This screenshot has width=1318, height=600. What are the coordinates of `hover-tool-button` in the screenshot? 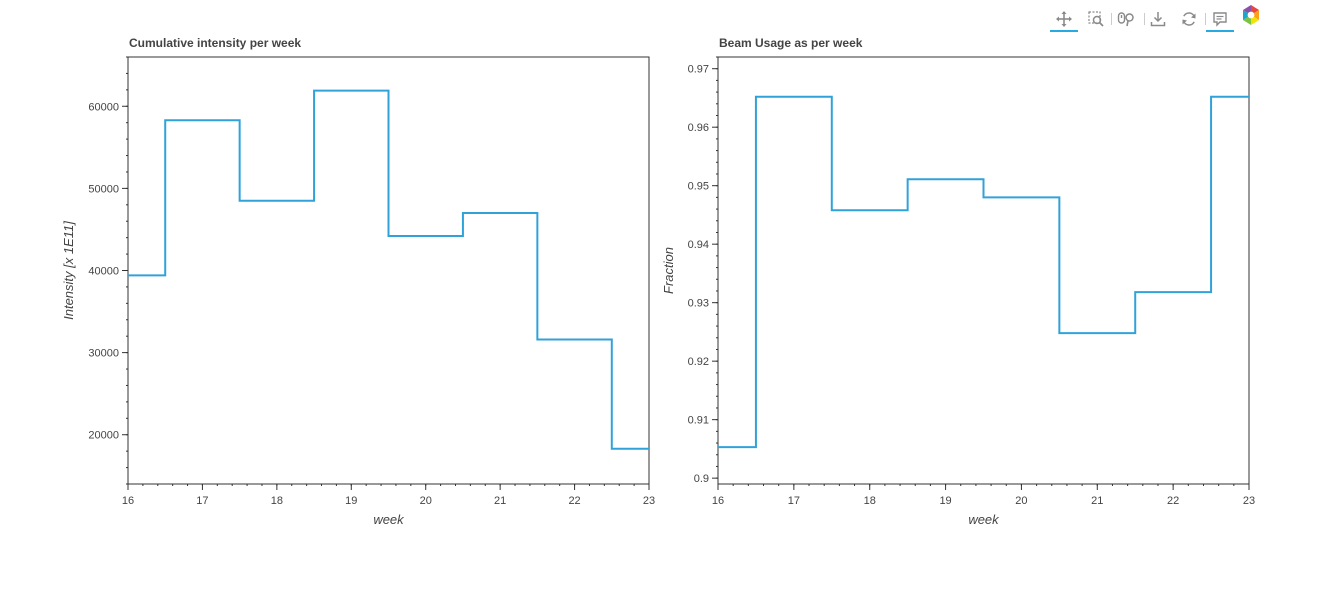 It's located at (1219, 18).